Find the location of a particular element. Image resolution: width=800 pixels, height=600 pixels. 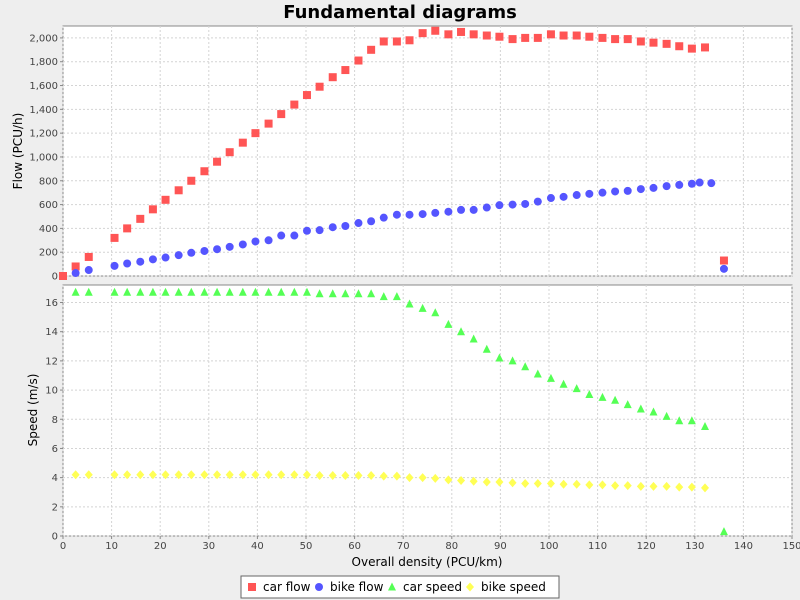

y-tick-label: 1,400 is located at coordinates (43, 110).